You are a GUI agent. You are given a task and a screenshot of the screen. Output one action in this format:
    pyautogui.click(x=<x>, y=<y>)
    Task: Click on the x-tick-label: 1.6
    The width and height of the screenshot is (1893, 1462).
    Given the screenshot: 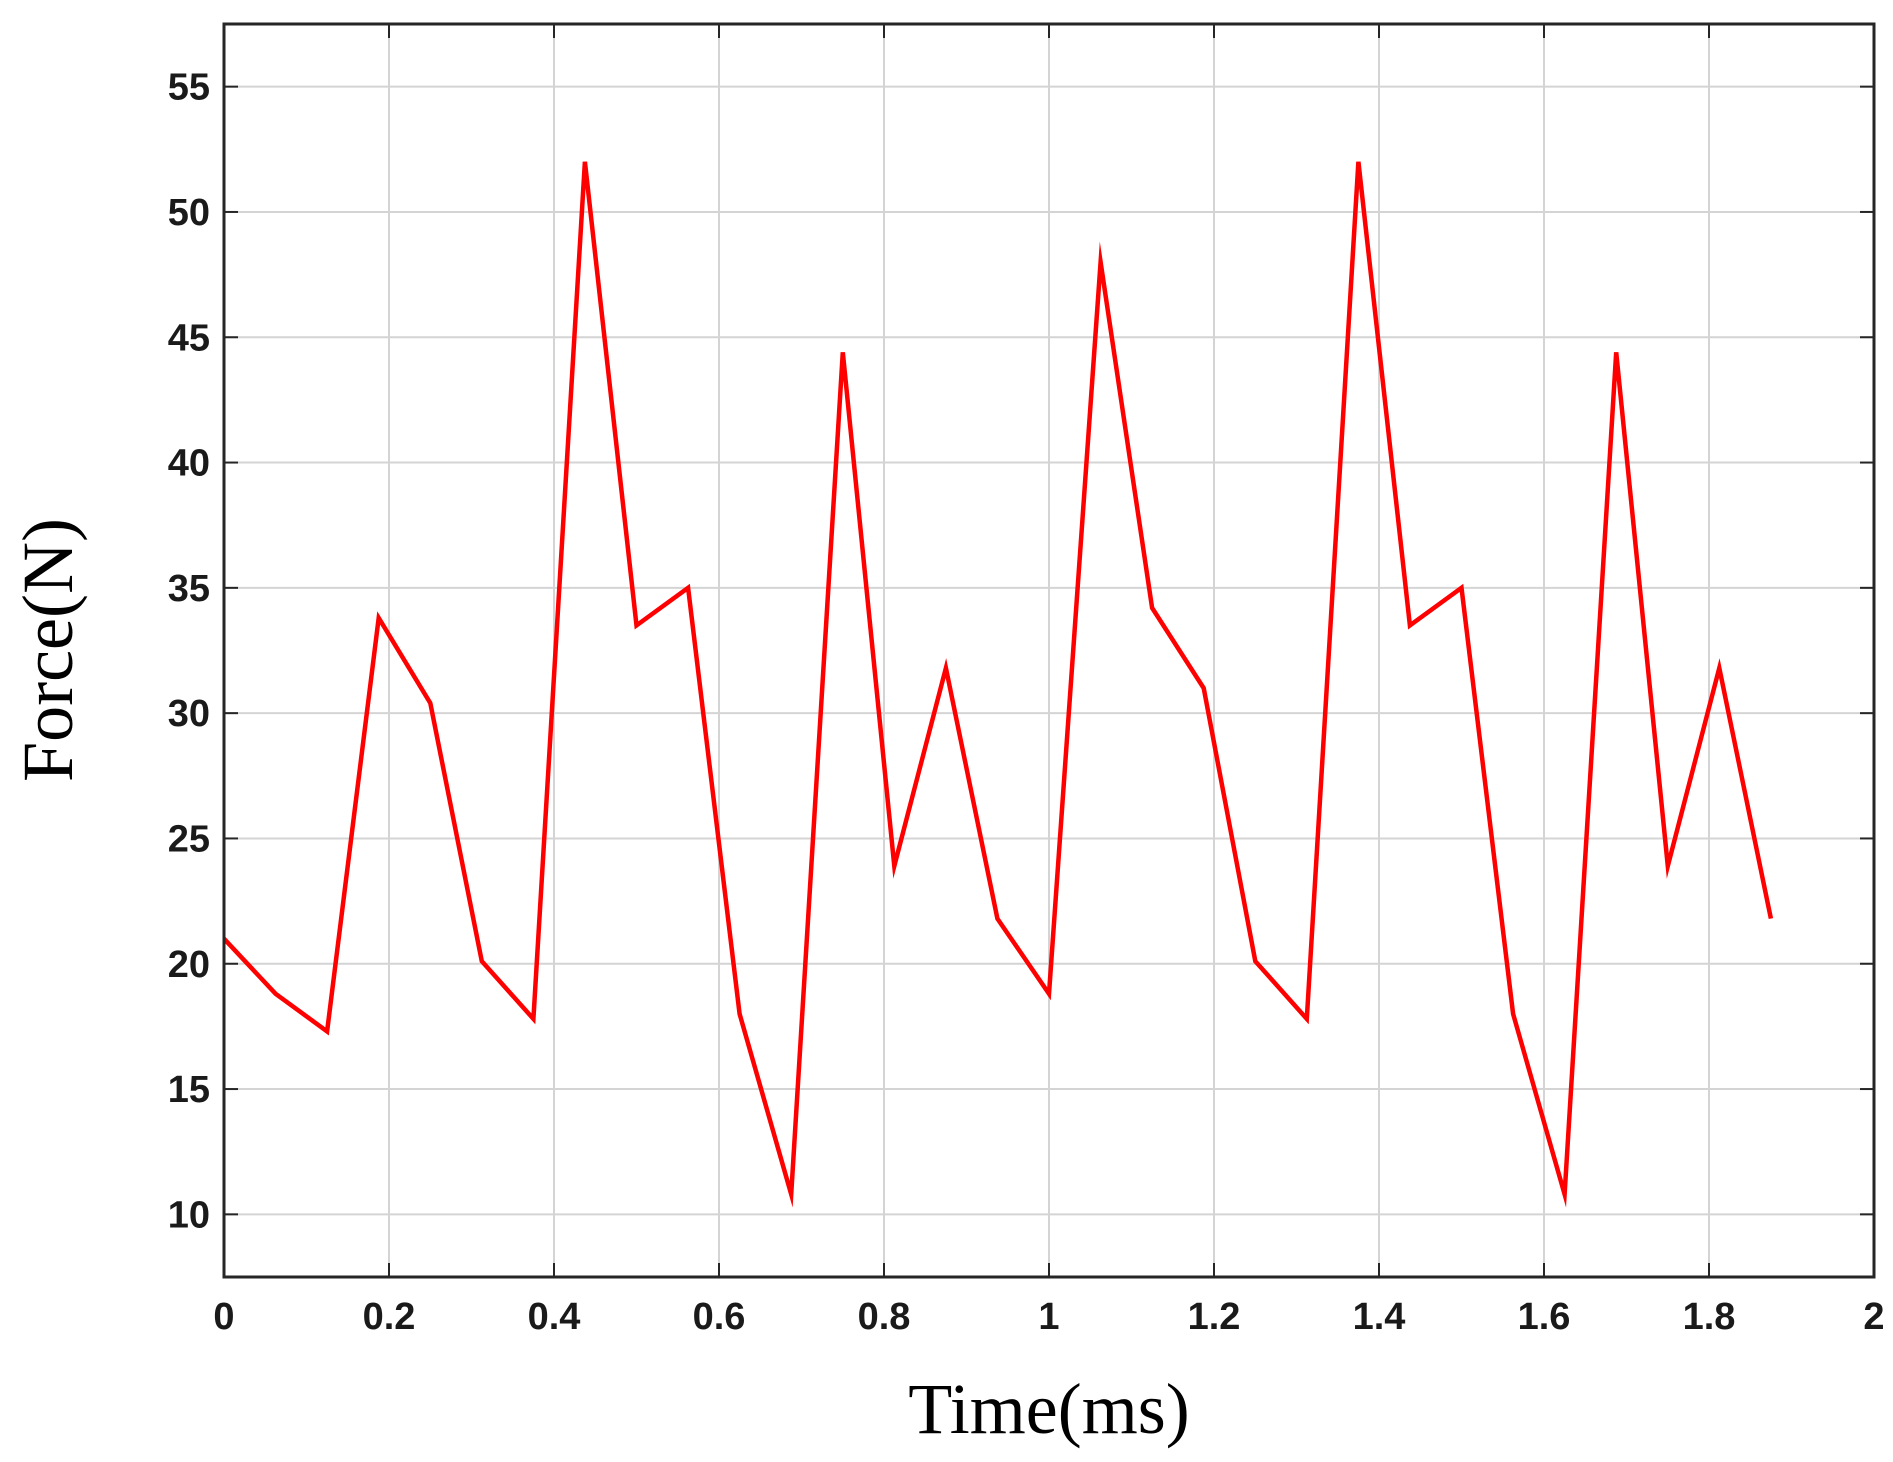 What is the action you would take?
    pyautogui.click(x=1544, y=1317)
    